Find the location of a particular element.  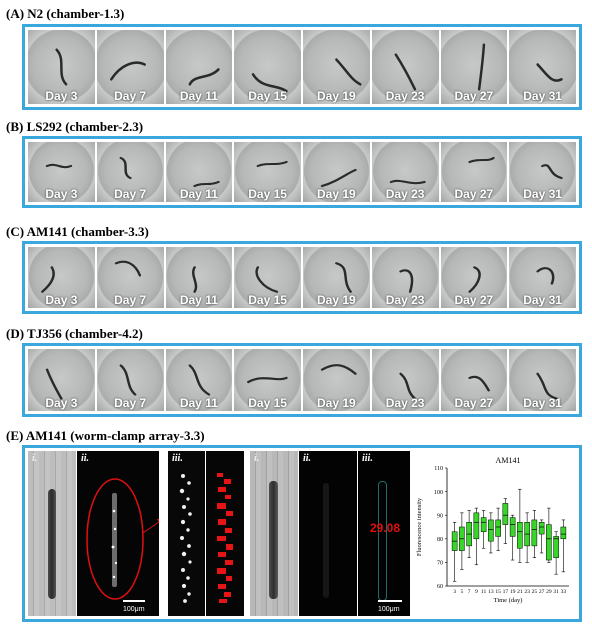

panel-a-title: (A) N2 (chamber-1.3) is located at coordinates (65, 13).